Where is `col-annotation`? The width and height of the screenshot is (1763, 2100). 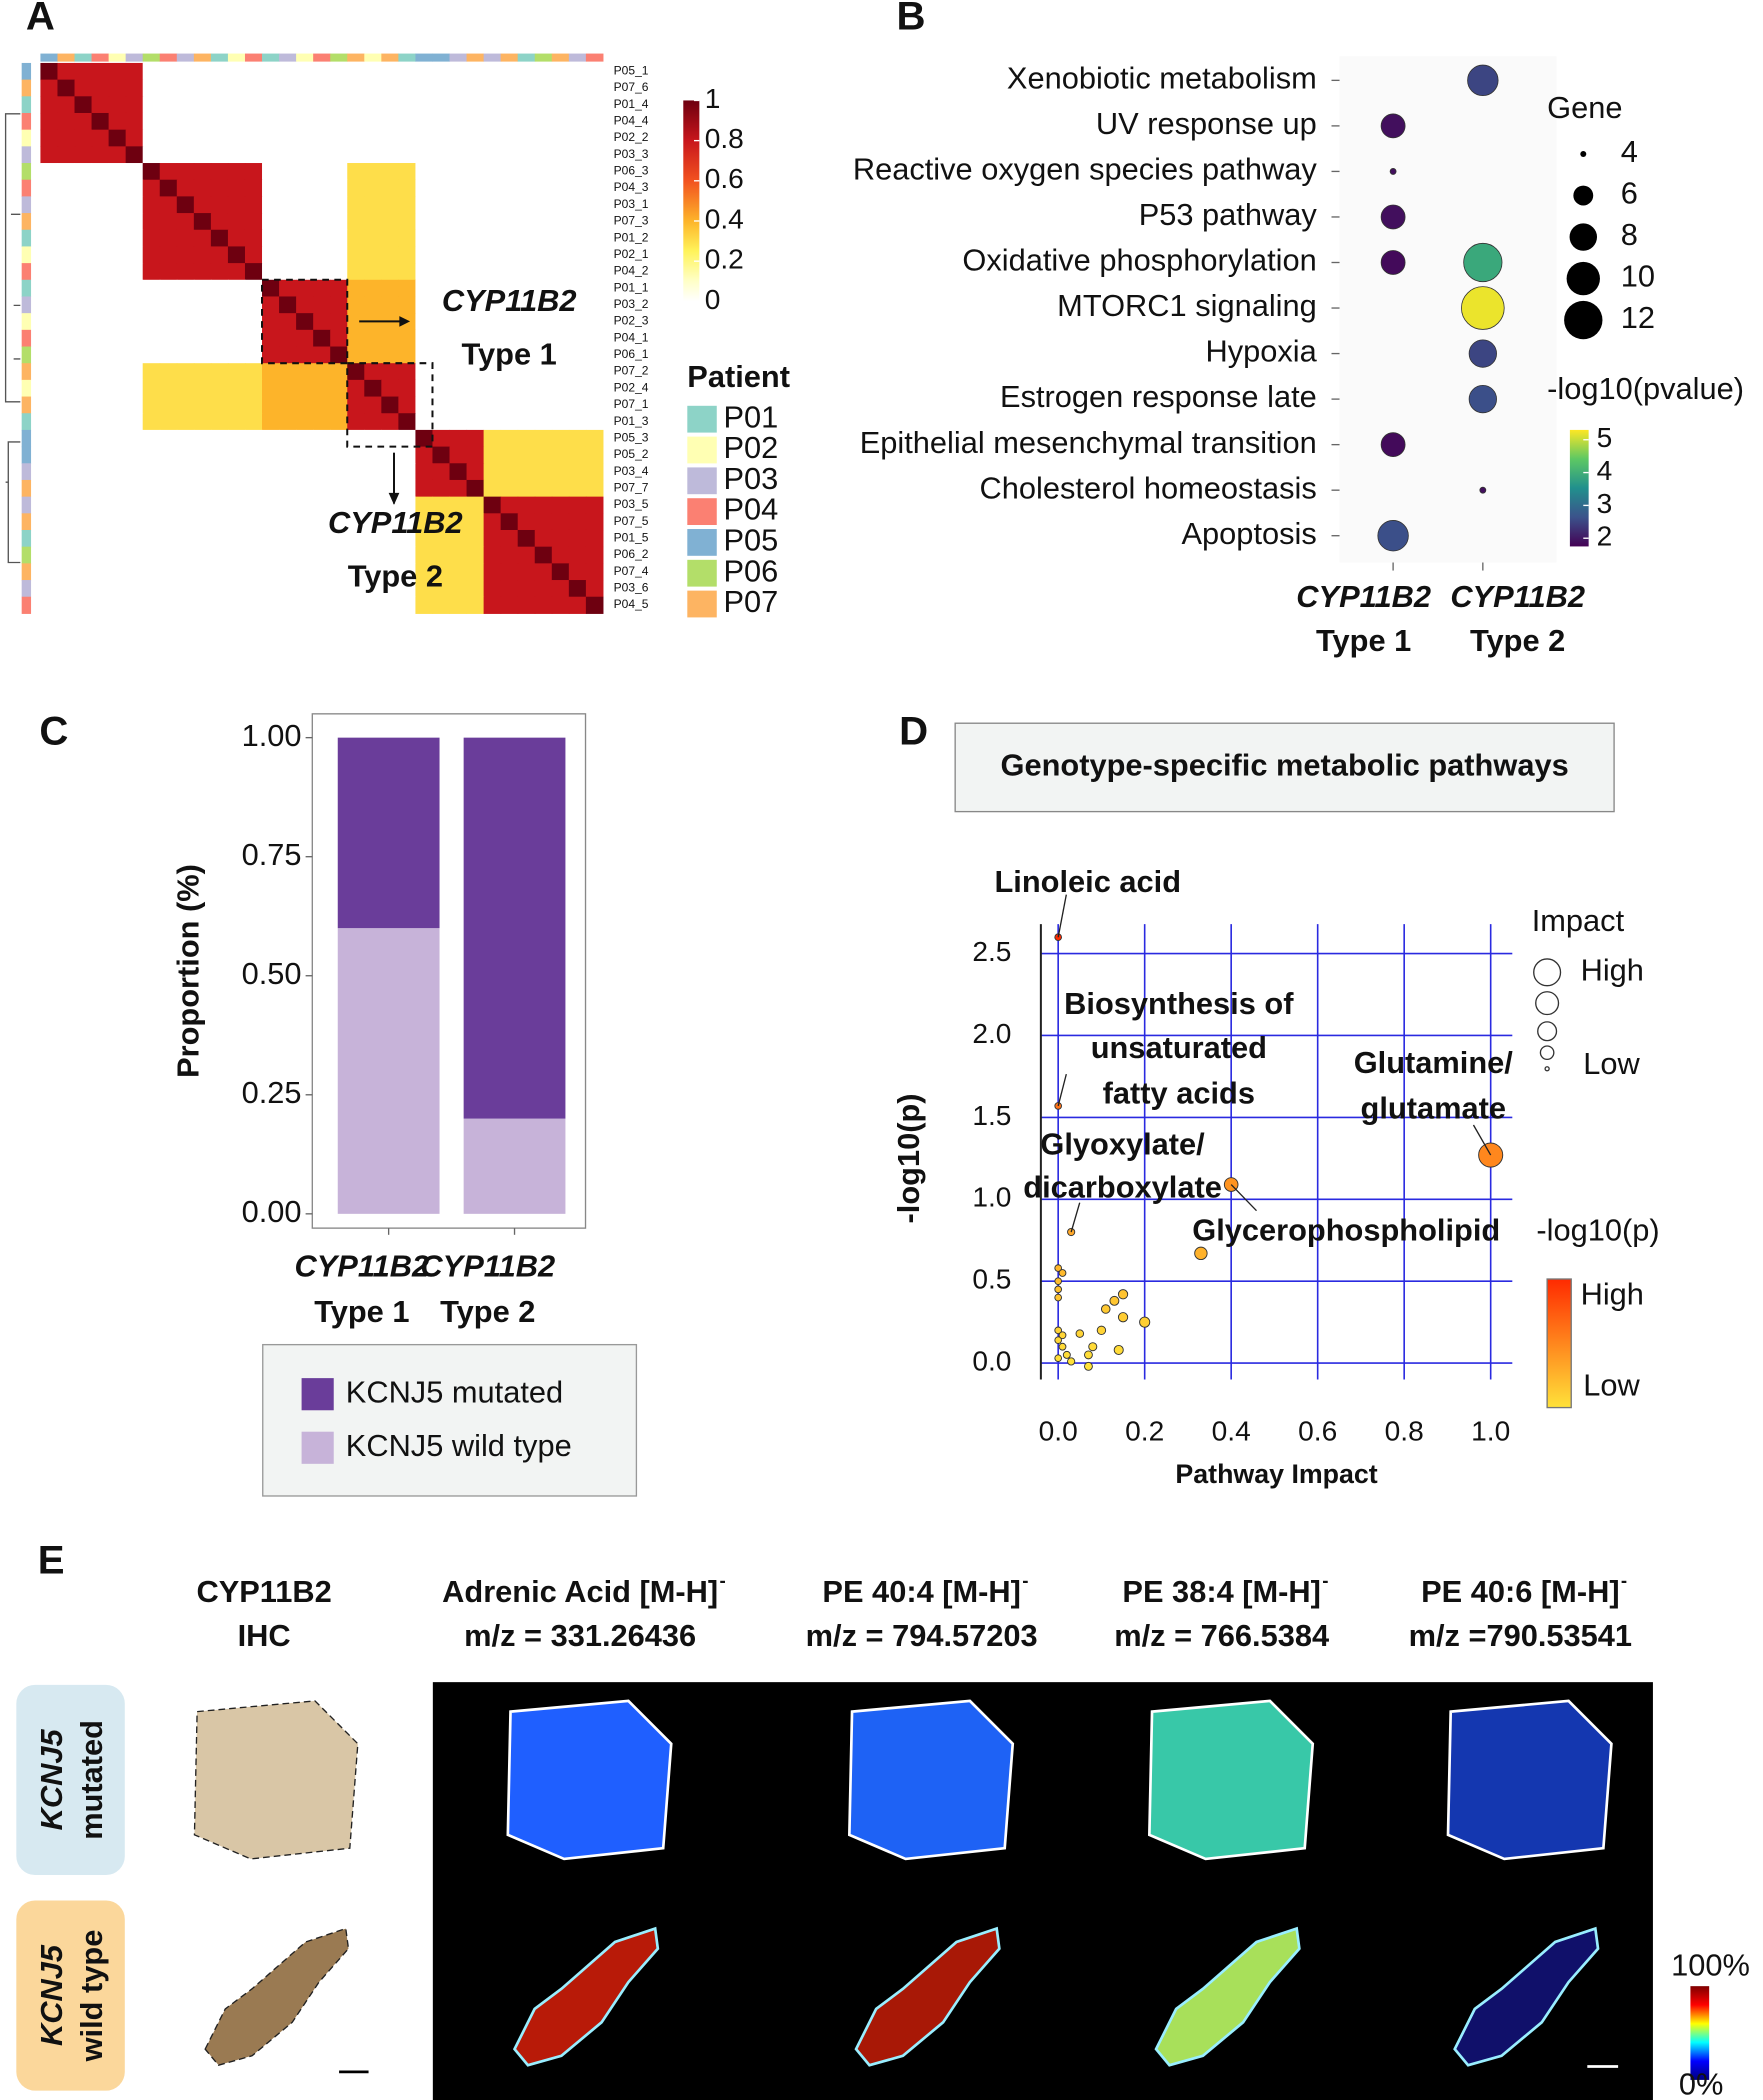 col-annotation is located at coordinates (424, 57).